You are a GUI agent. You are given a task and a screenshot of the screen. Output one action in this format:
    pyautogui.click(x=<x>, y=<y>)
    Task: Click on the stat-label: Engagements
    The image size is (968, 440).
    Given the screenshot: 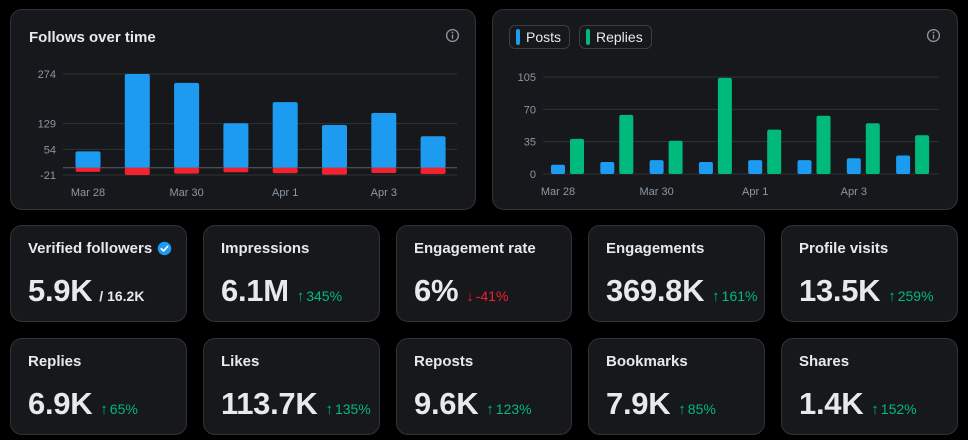 What is the action you would take?
    pyautogui.click(x=655, y=248)
    